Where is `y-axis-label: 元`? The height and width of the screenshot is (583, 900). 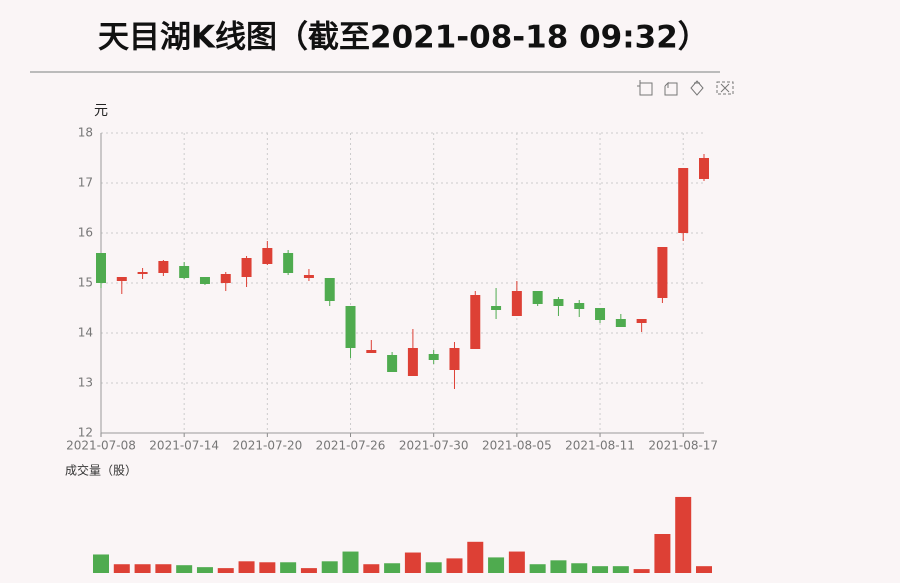 y-axis-label: 元 is located at coordinates (101, 111).